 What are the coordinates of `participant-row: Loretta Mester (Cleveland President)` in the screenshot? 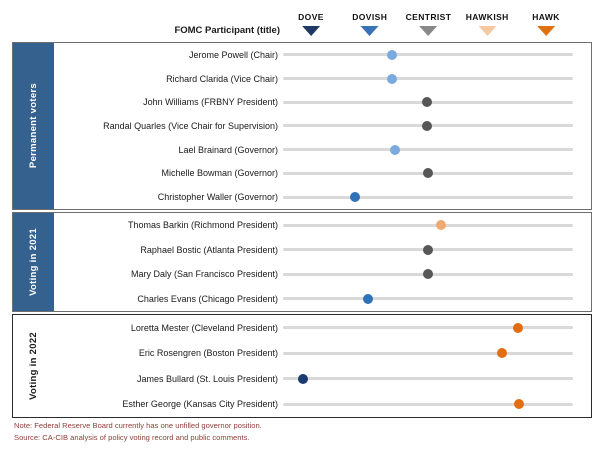 It's located at (302, 328).